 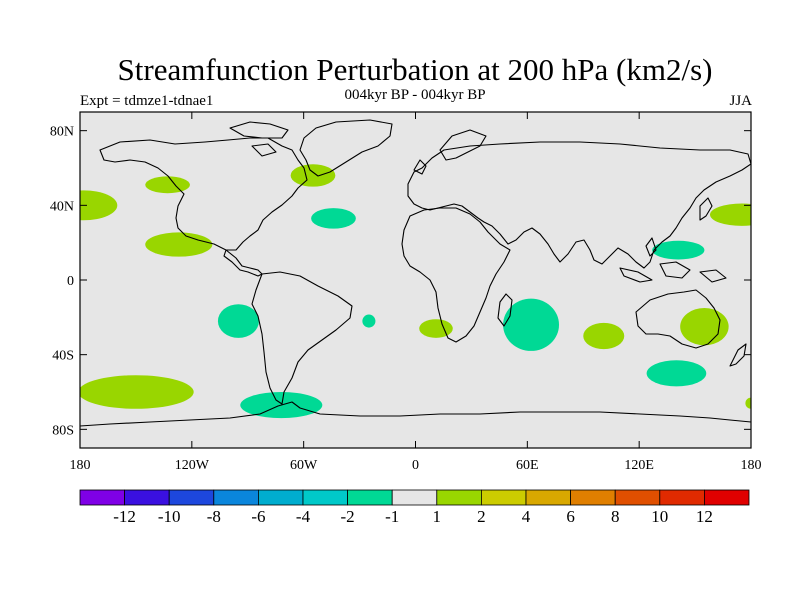 I want to click on coastline-antarctica, so click(x=415, y=414).